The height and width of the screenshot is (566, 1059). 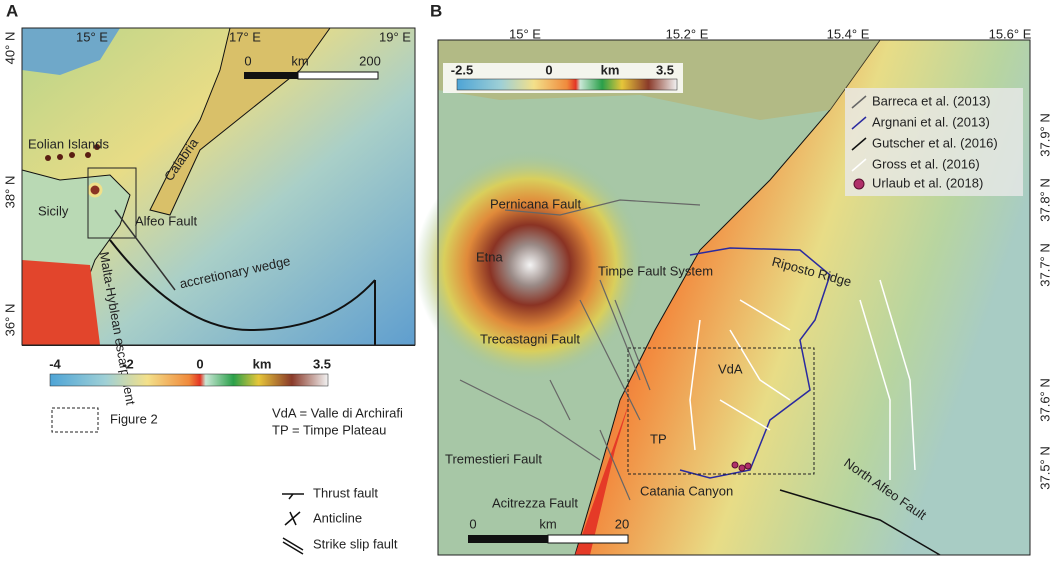 What do you see at coordinates (535, 203) in the screenshot?
I see `place-label: Pernicana Fault` at bounding box center [535, 203].